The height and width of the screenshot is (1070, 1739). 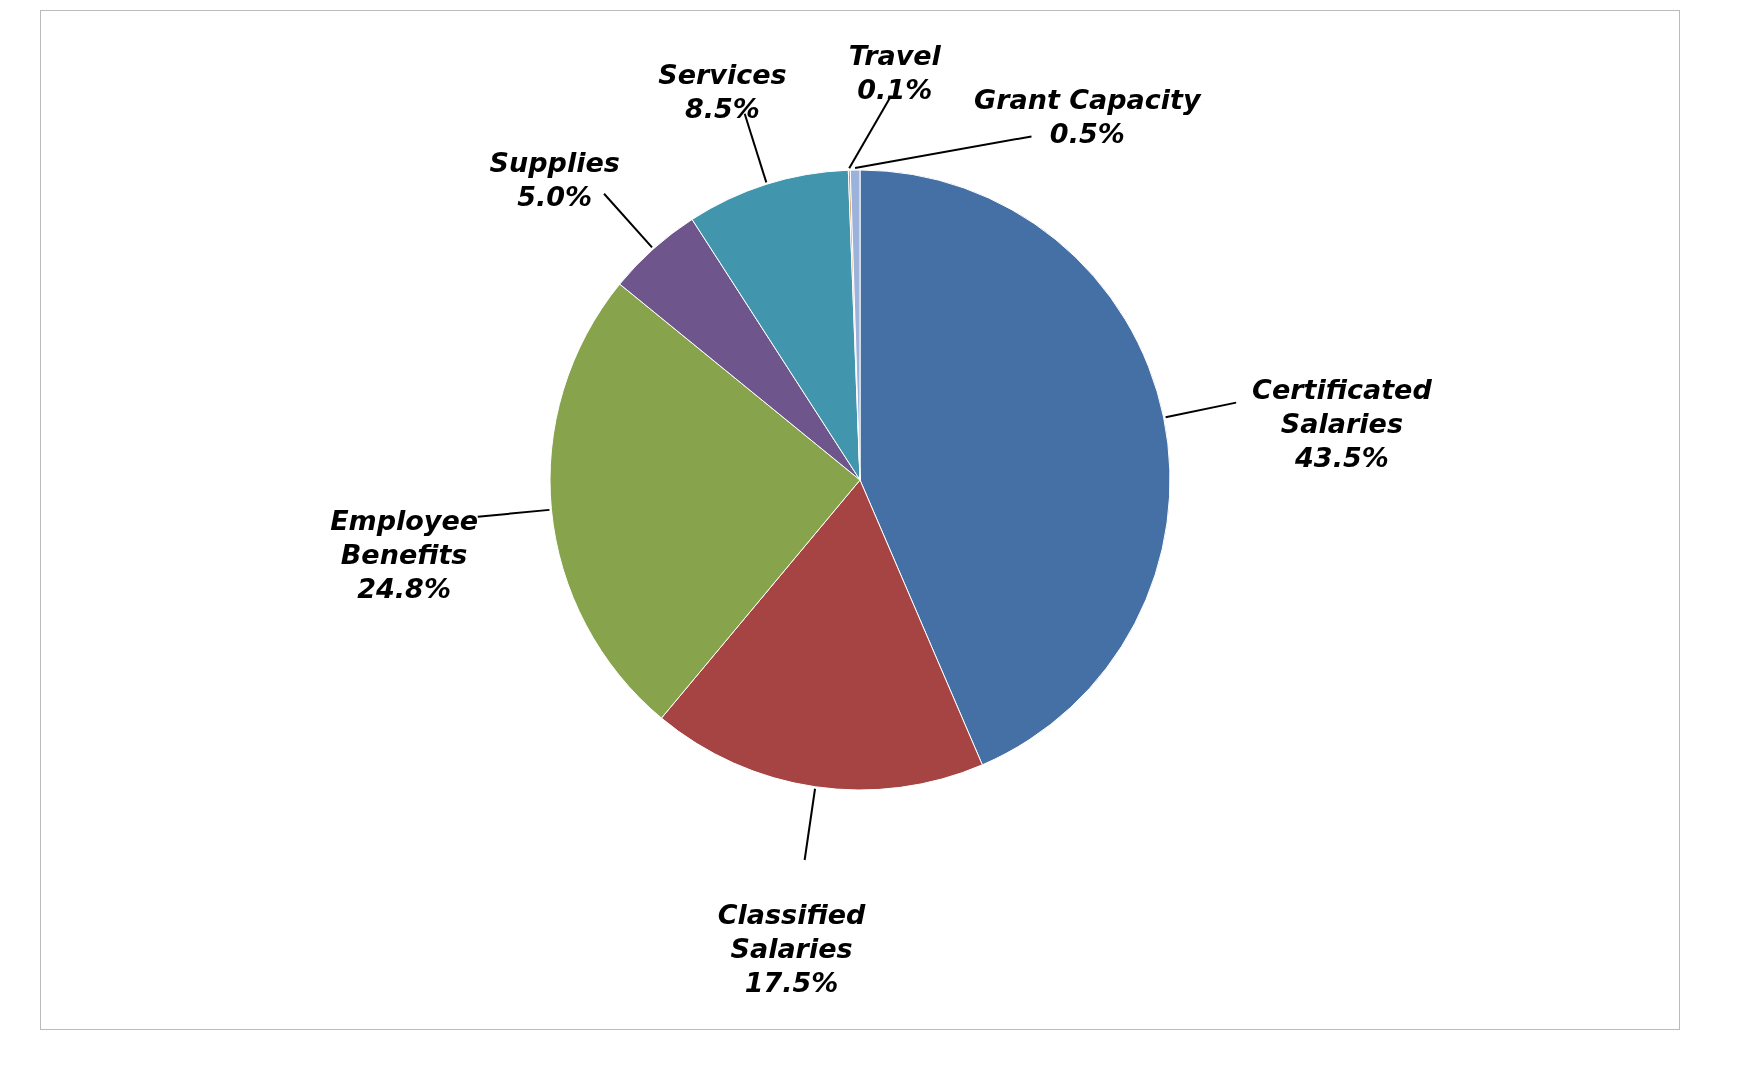 What do you see at coordinates (555, 196) in the screenshot?
I see `data-label: 5.0%` at bounding box center [555, 196].